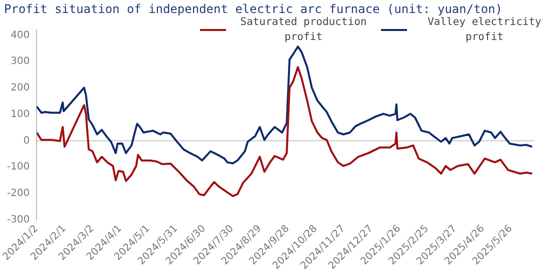  Describe the element at coordinates (20, 35) in the screenshot. I see `y-tick-label: 400` at that location.